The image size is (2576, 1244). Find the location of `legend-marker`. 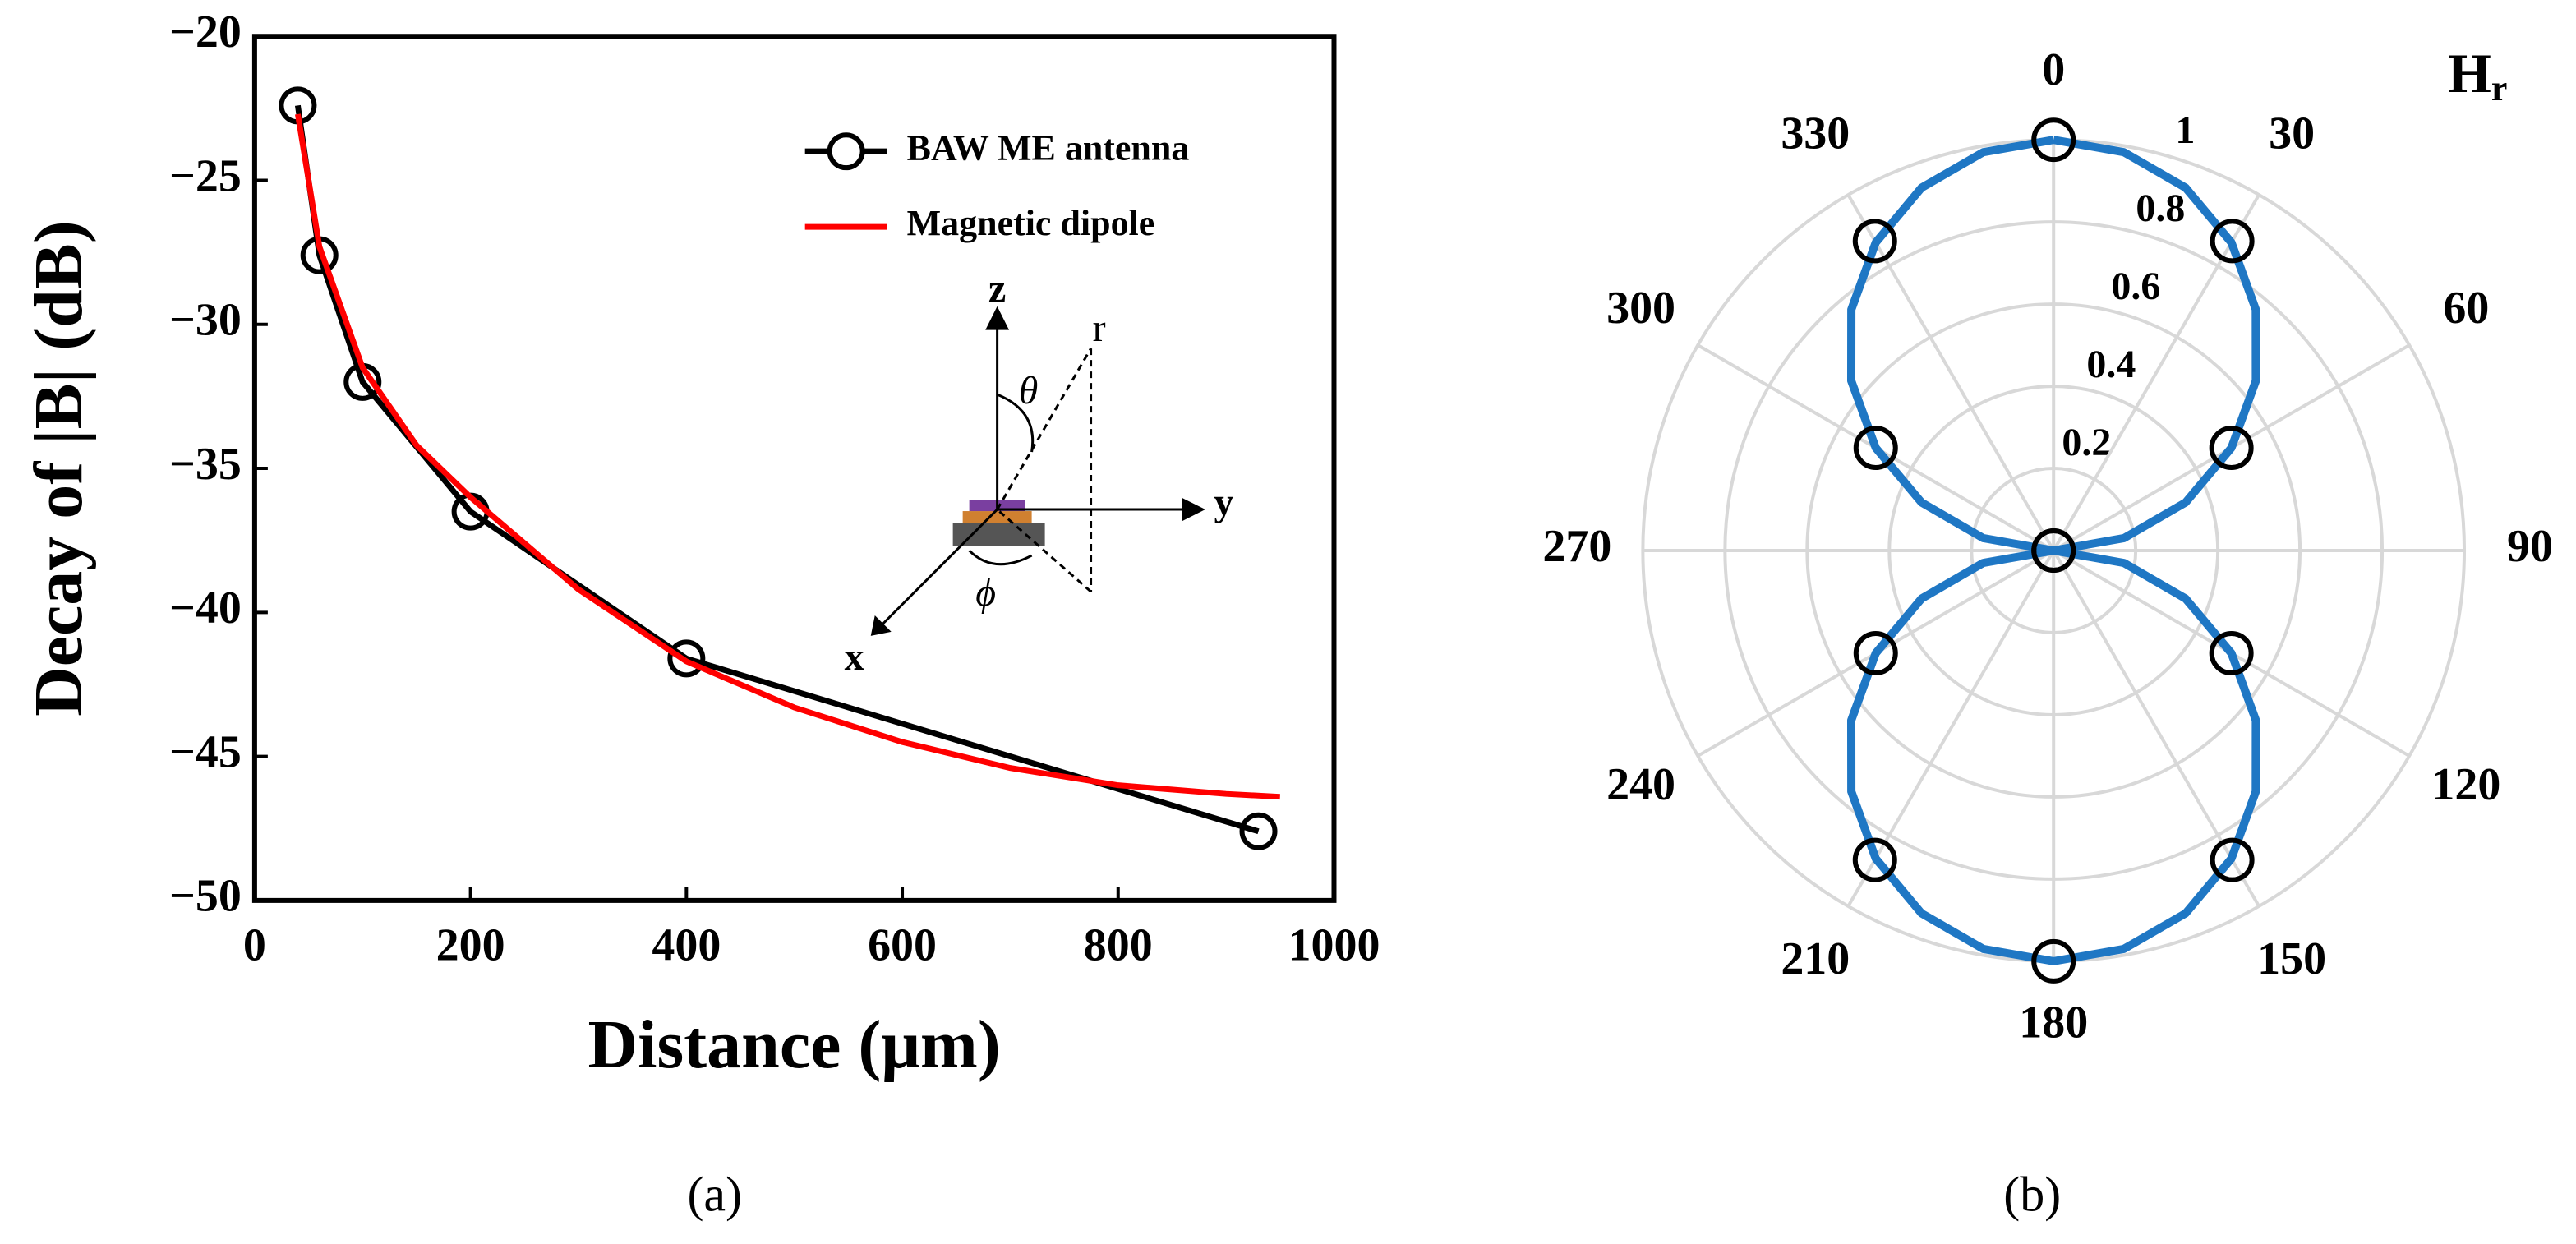

legend-marker is located at coordinates (846, 151).